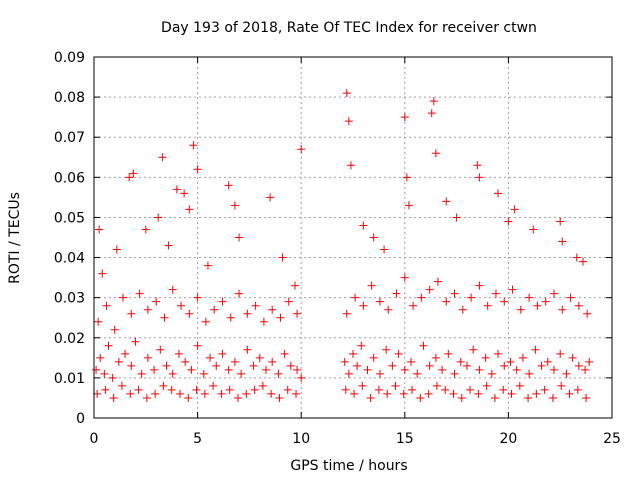 This screenshot has height=480, width=640. I want to click on y-axis-label: ROTI / TECUs, so click(15, 238).